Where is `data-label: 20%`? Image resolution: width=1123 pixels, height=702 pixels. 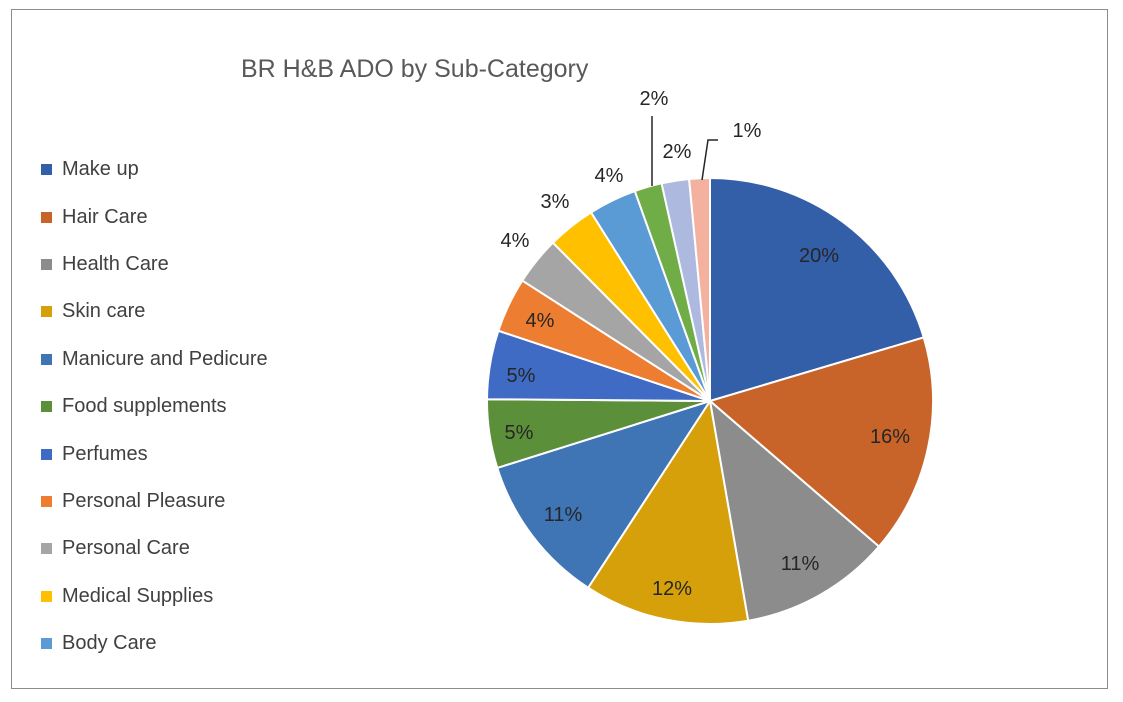 data-label: 20% is located at coordinates (819, 256).